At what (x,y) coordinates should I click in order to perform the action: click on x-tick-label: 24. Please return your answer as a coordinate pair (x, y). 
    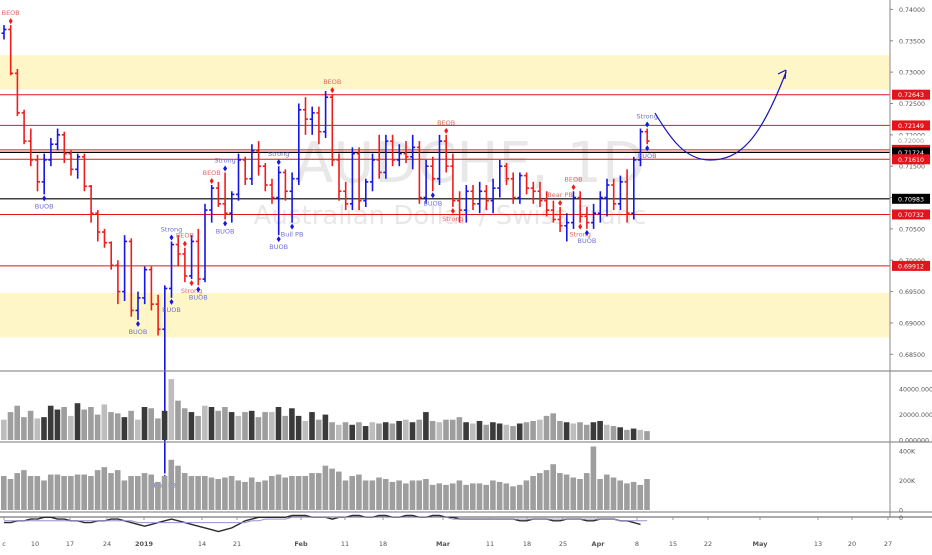
    Looking at the image, I should click on (107, 544).